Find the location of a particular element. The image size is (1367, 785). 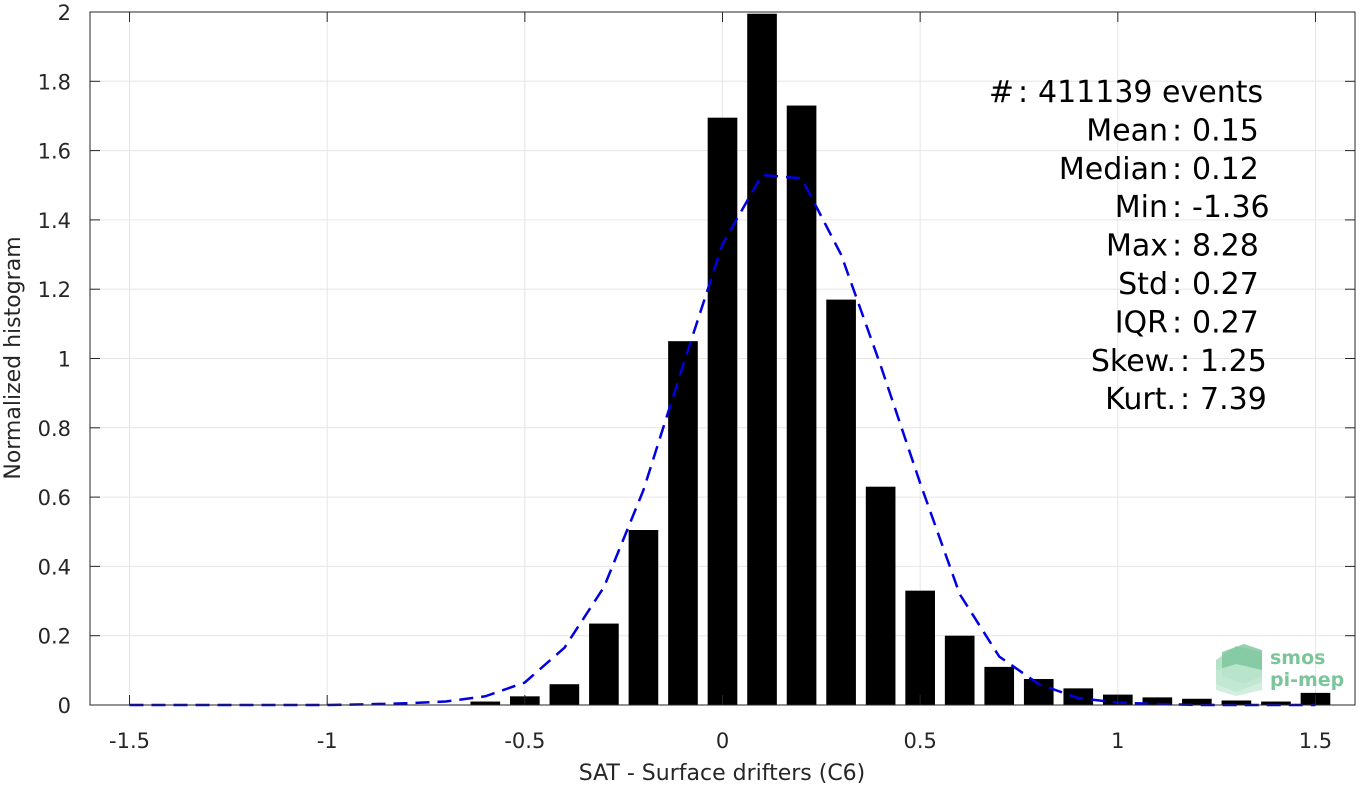

stat-label: # is located at coordinates (1001, 92).